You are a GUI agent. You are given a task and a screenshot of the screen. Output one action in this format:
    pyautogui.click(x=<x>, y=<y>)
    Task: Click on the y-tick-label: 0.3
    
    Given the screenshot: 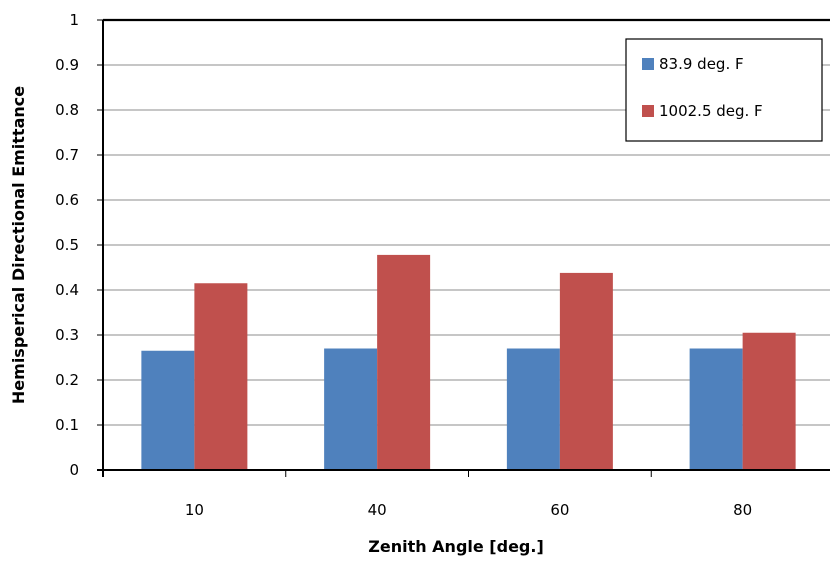 What is the action you would take?
    pyautogui.click(x=67, y=335)
    